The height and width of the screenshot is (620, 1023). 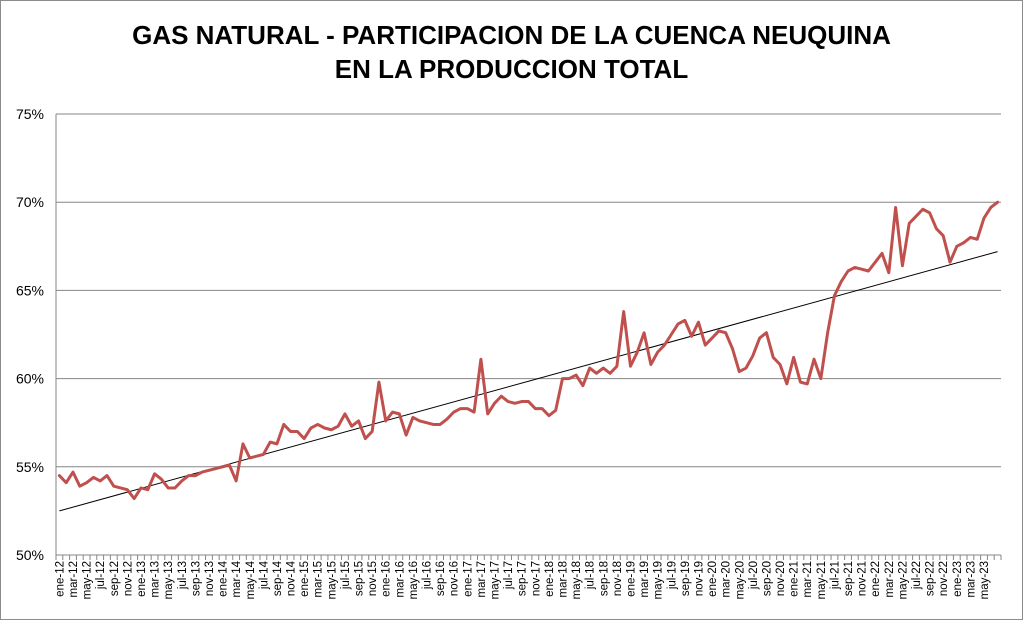 What do you see at coordinates (482, 579) in the screenshot?
I see `x-tick-label: mar-17` at bounding box center [482, 579].